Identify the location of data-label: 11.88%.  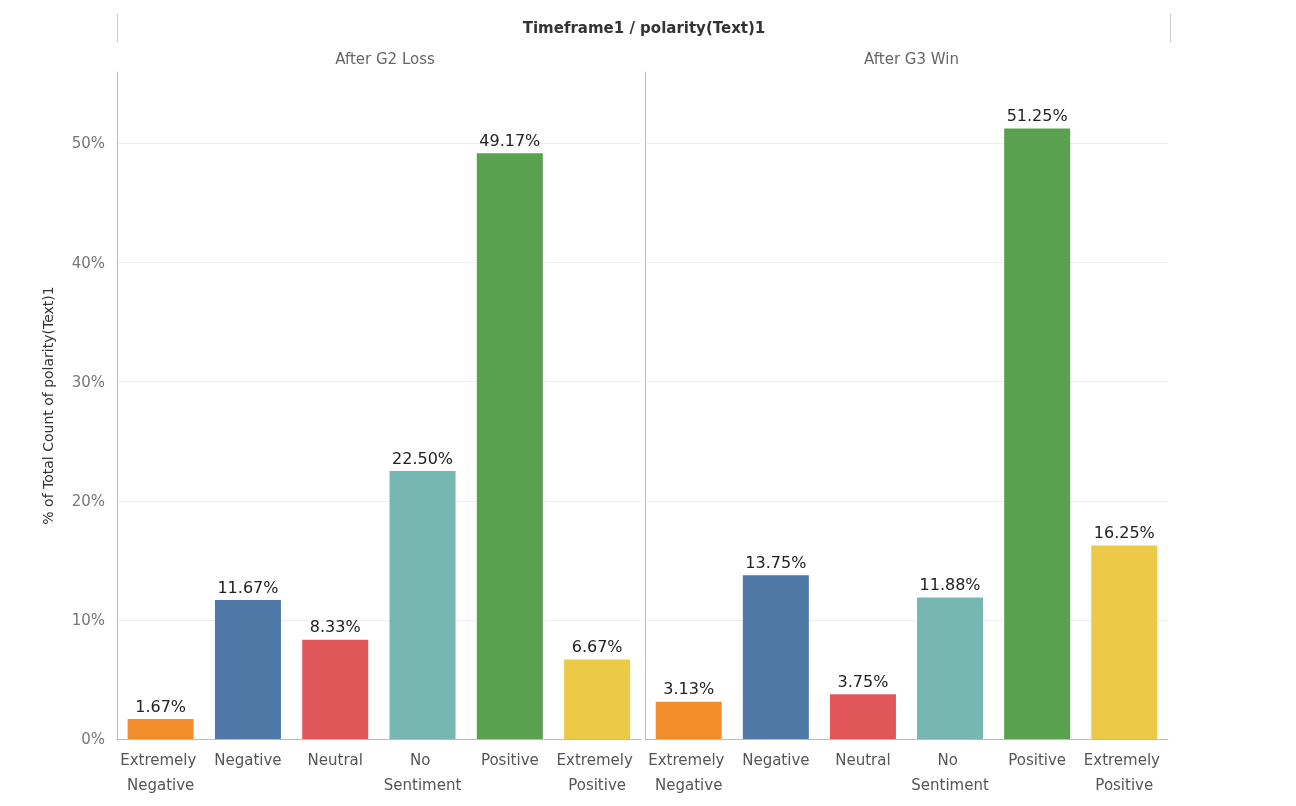
(950, 584).